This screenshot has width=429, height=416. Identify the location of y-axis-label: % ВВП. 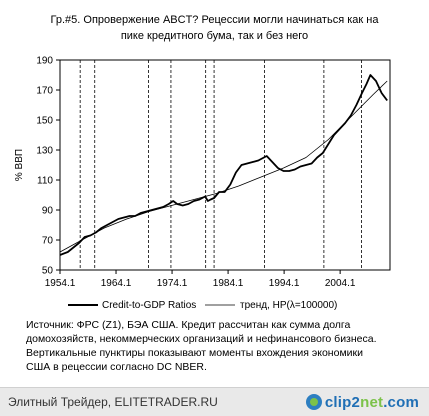
(19, 165).